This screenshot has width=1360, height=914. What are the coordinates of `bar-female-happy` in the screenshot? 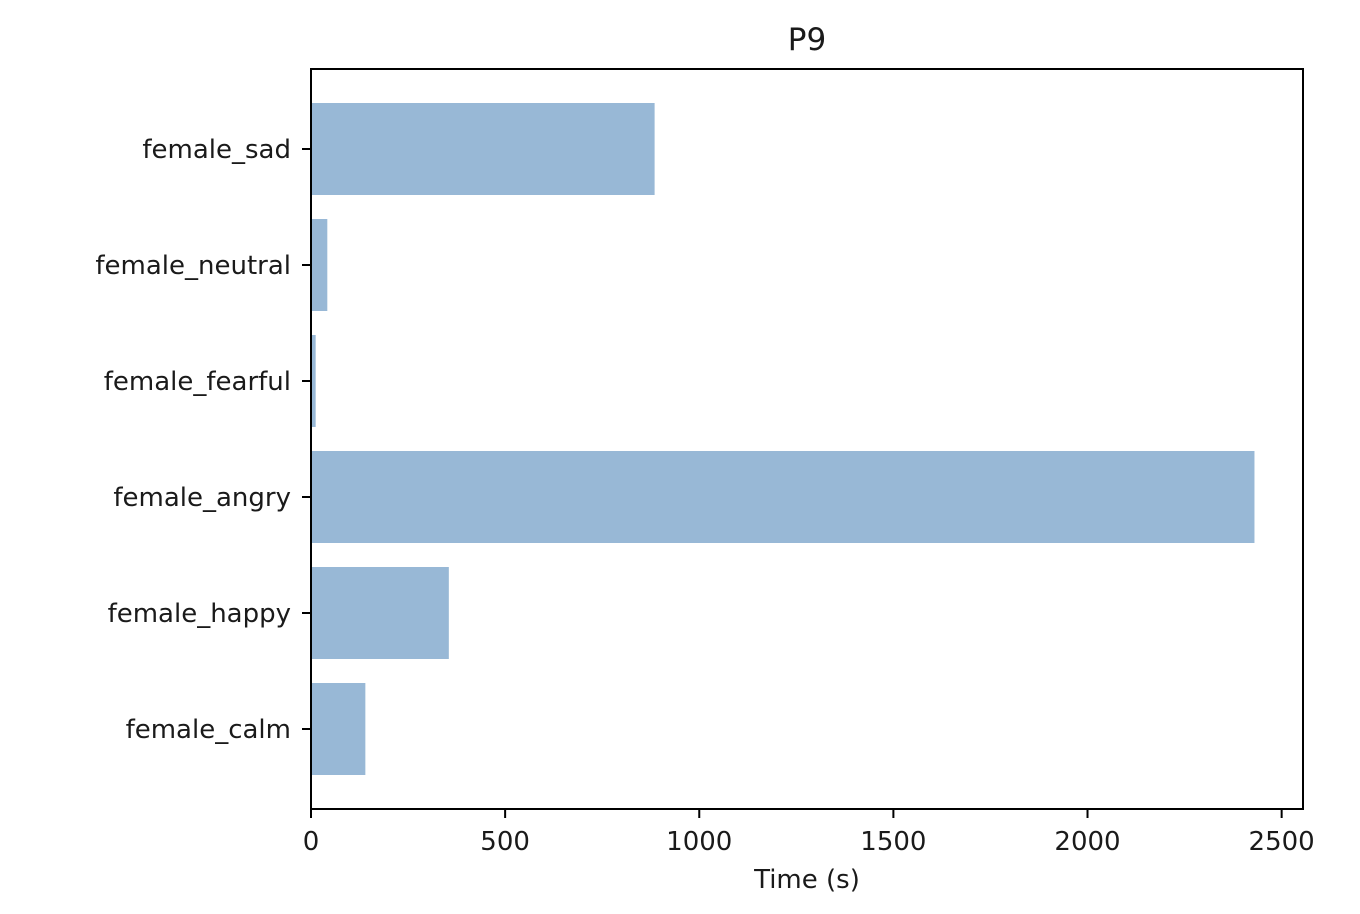 It's located at (380, 613).